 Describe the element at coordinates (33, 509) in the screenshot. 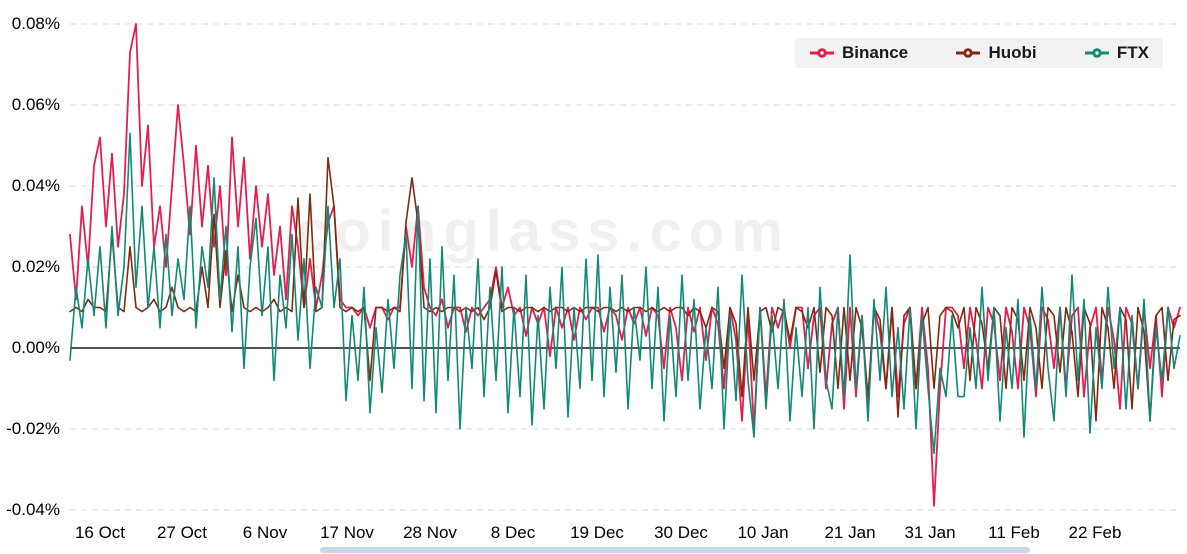

I see `y-tick-label: -0.04%` at that location.